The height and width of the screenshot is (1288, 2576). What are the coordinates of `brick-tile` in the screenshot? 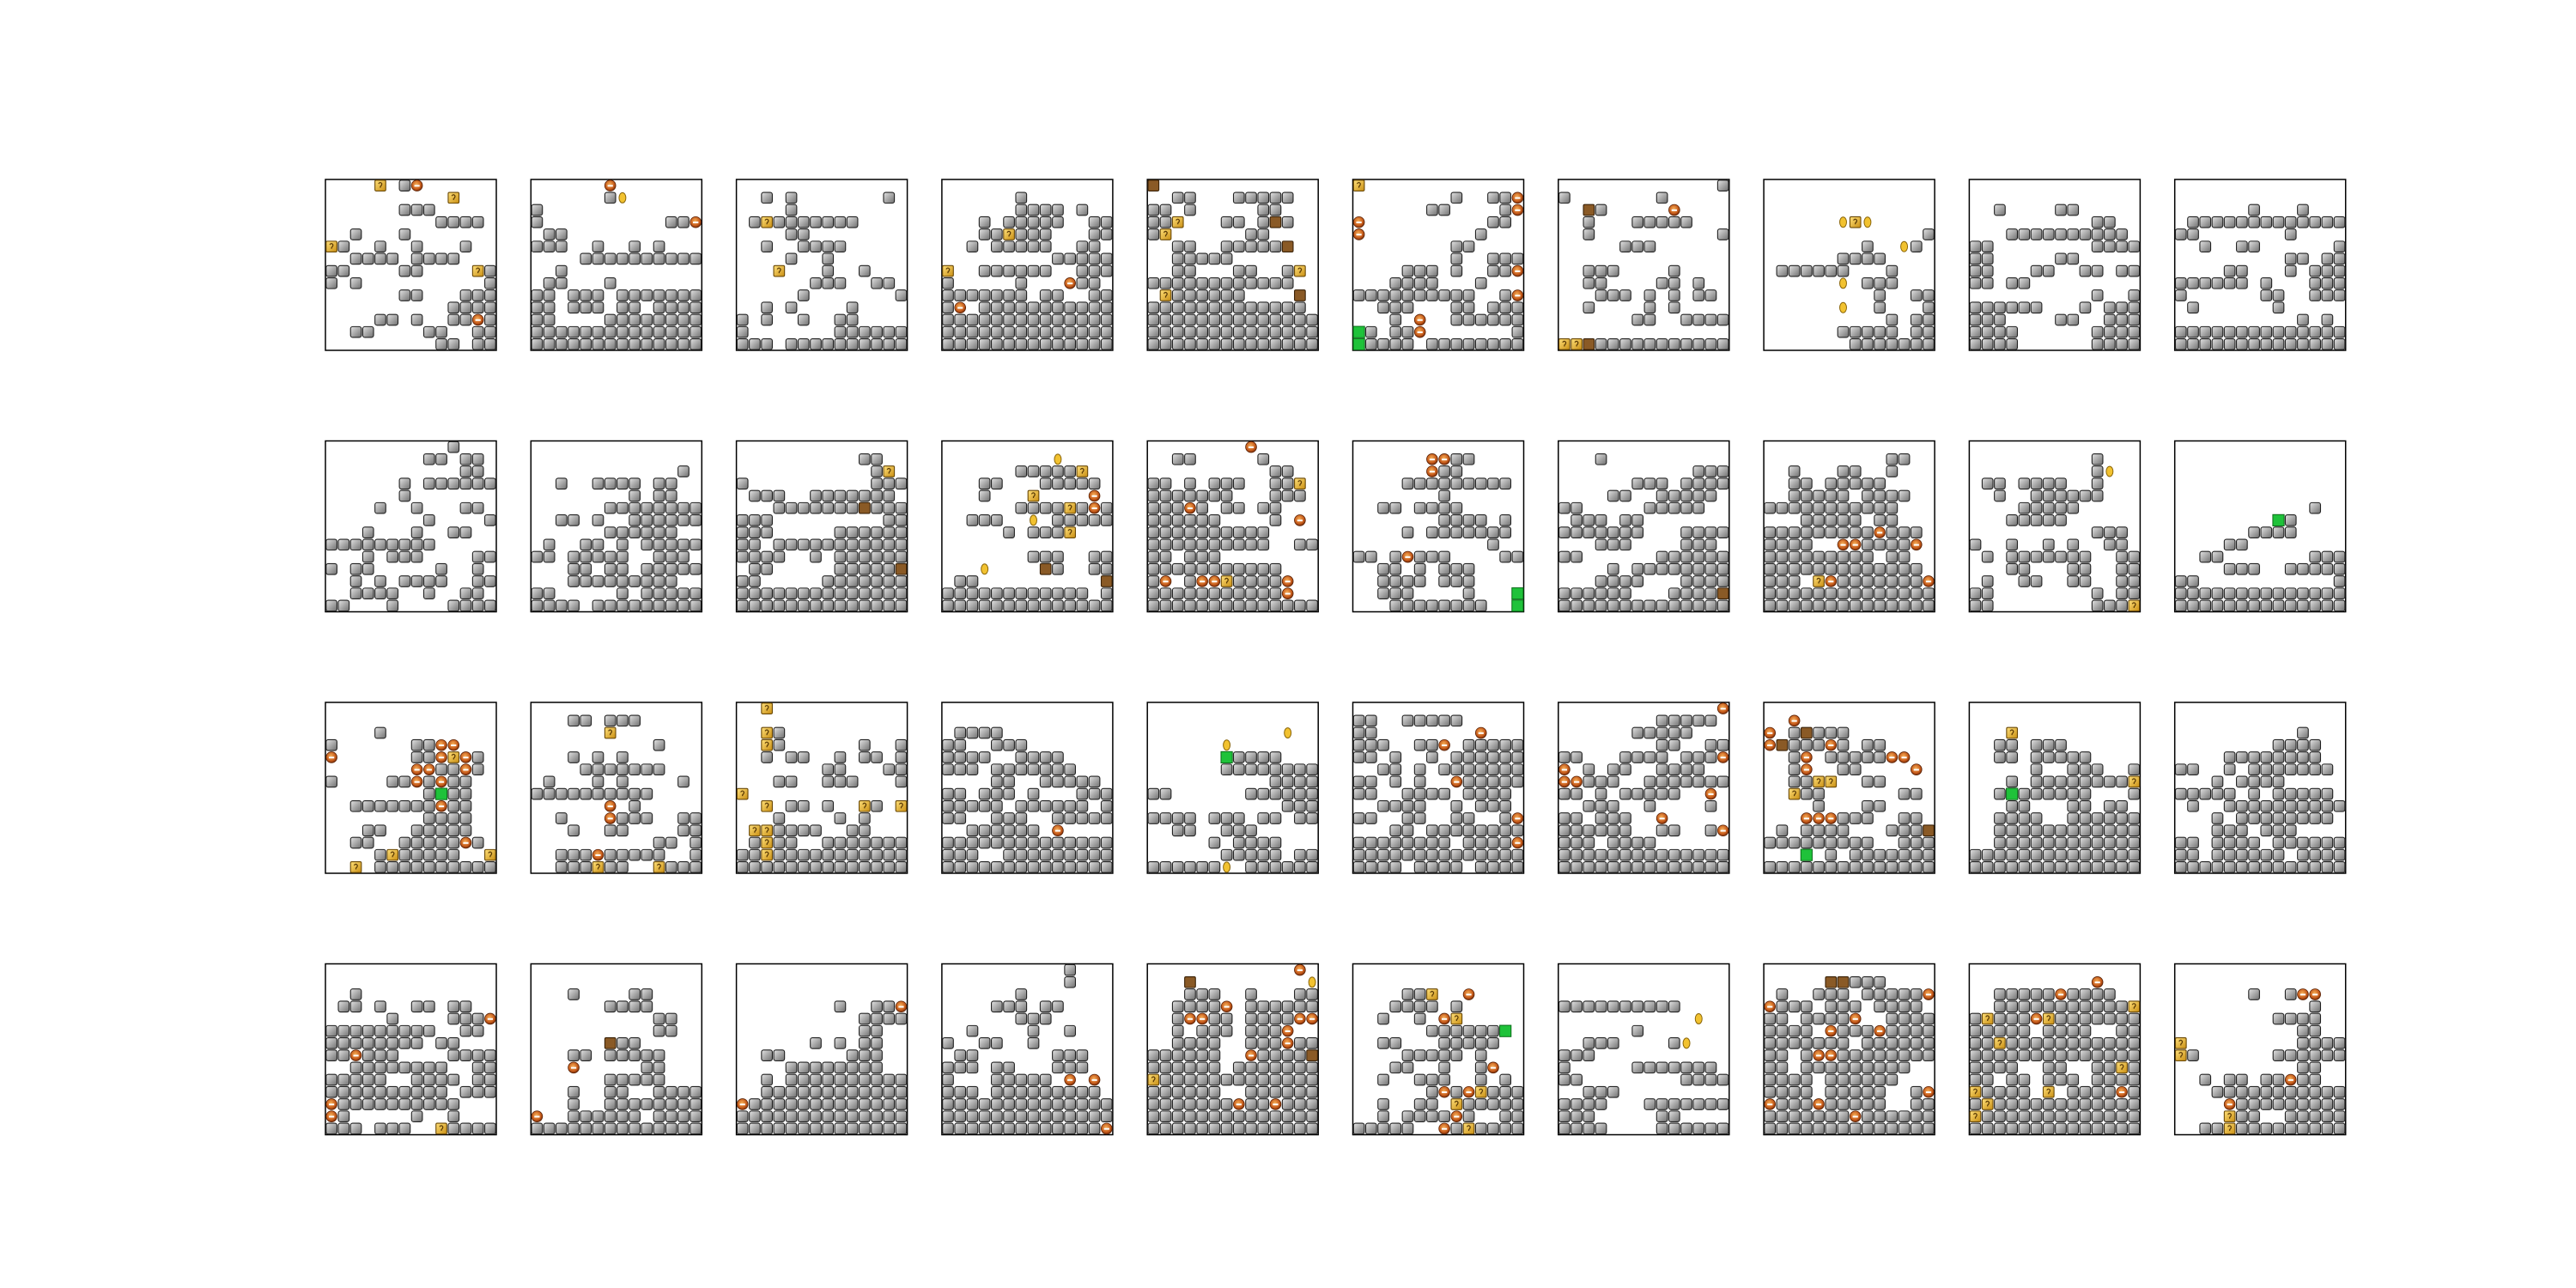 It's located at (1300, 295).